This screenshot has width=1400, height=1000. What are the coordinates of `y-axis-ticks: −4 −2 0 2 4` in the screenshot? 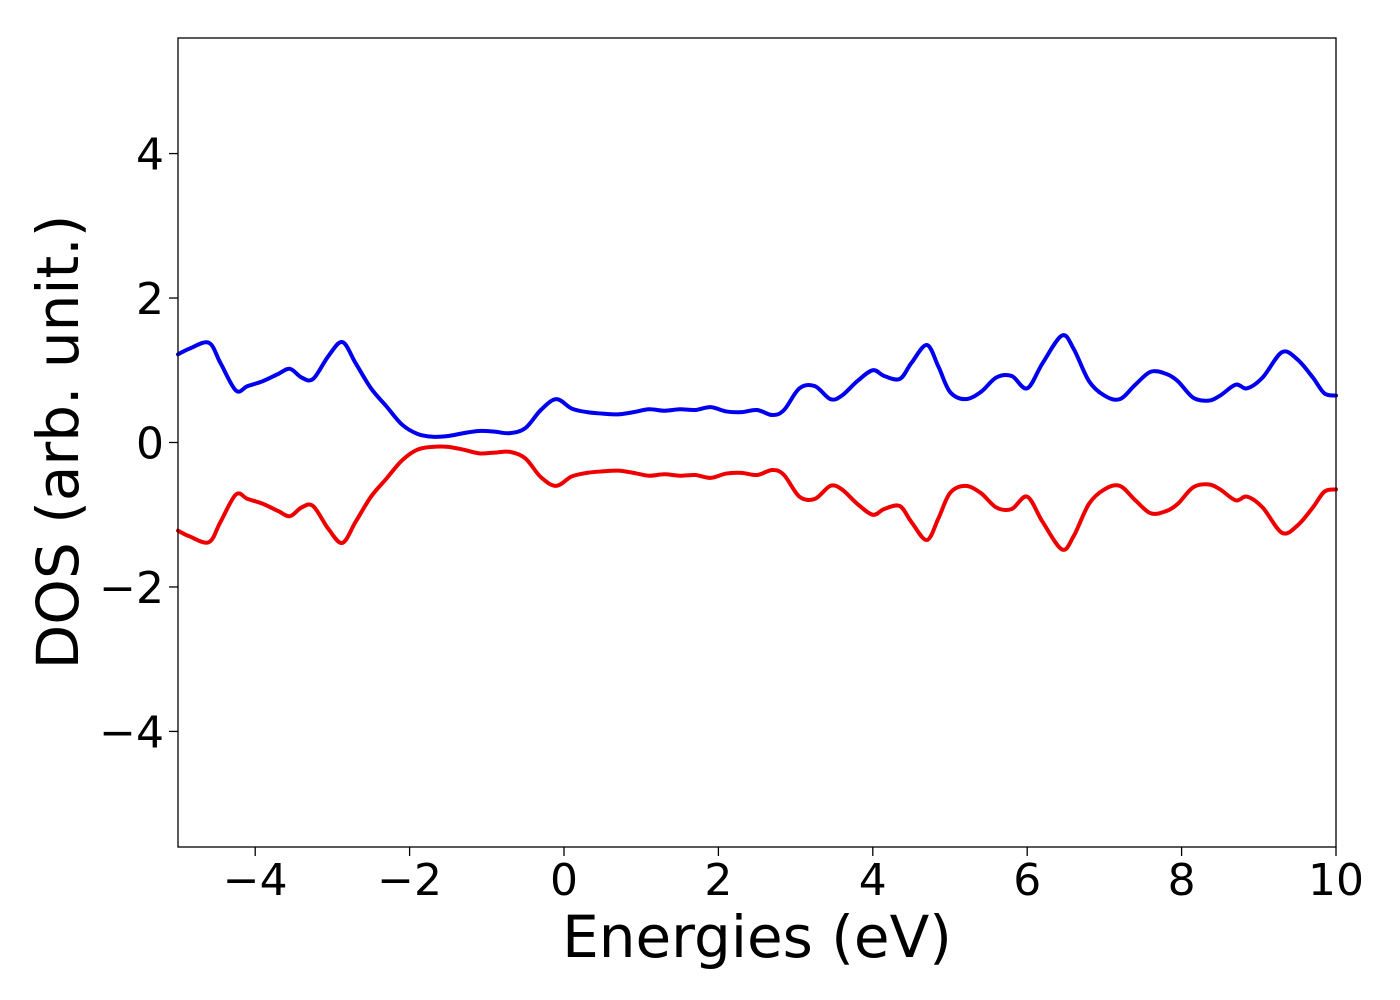 It's located at (138, 444).